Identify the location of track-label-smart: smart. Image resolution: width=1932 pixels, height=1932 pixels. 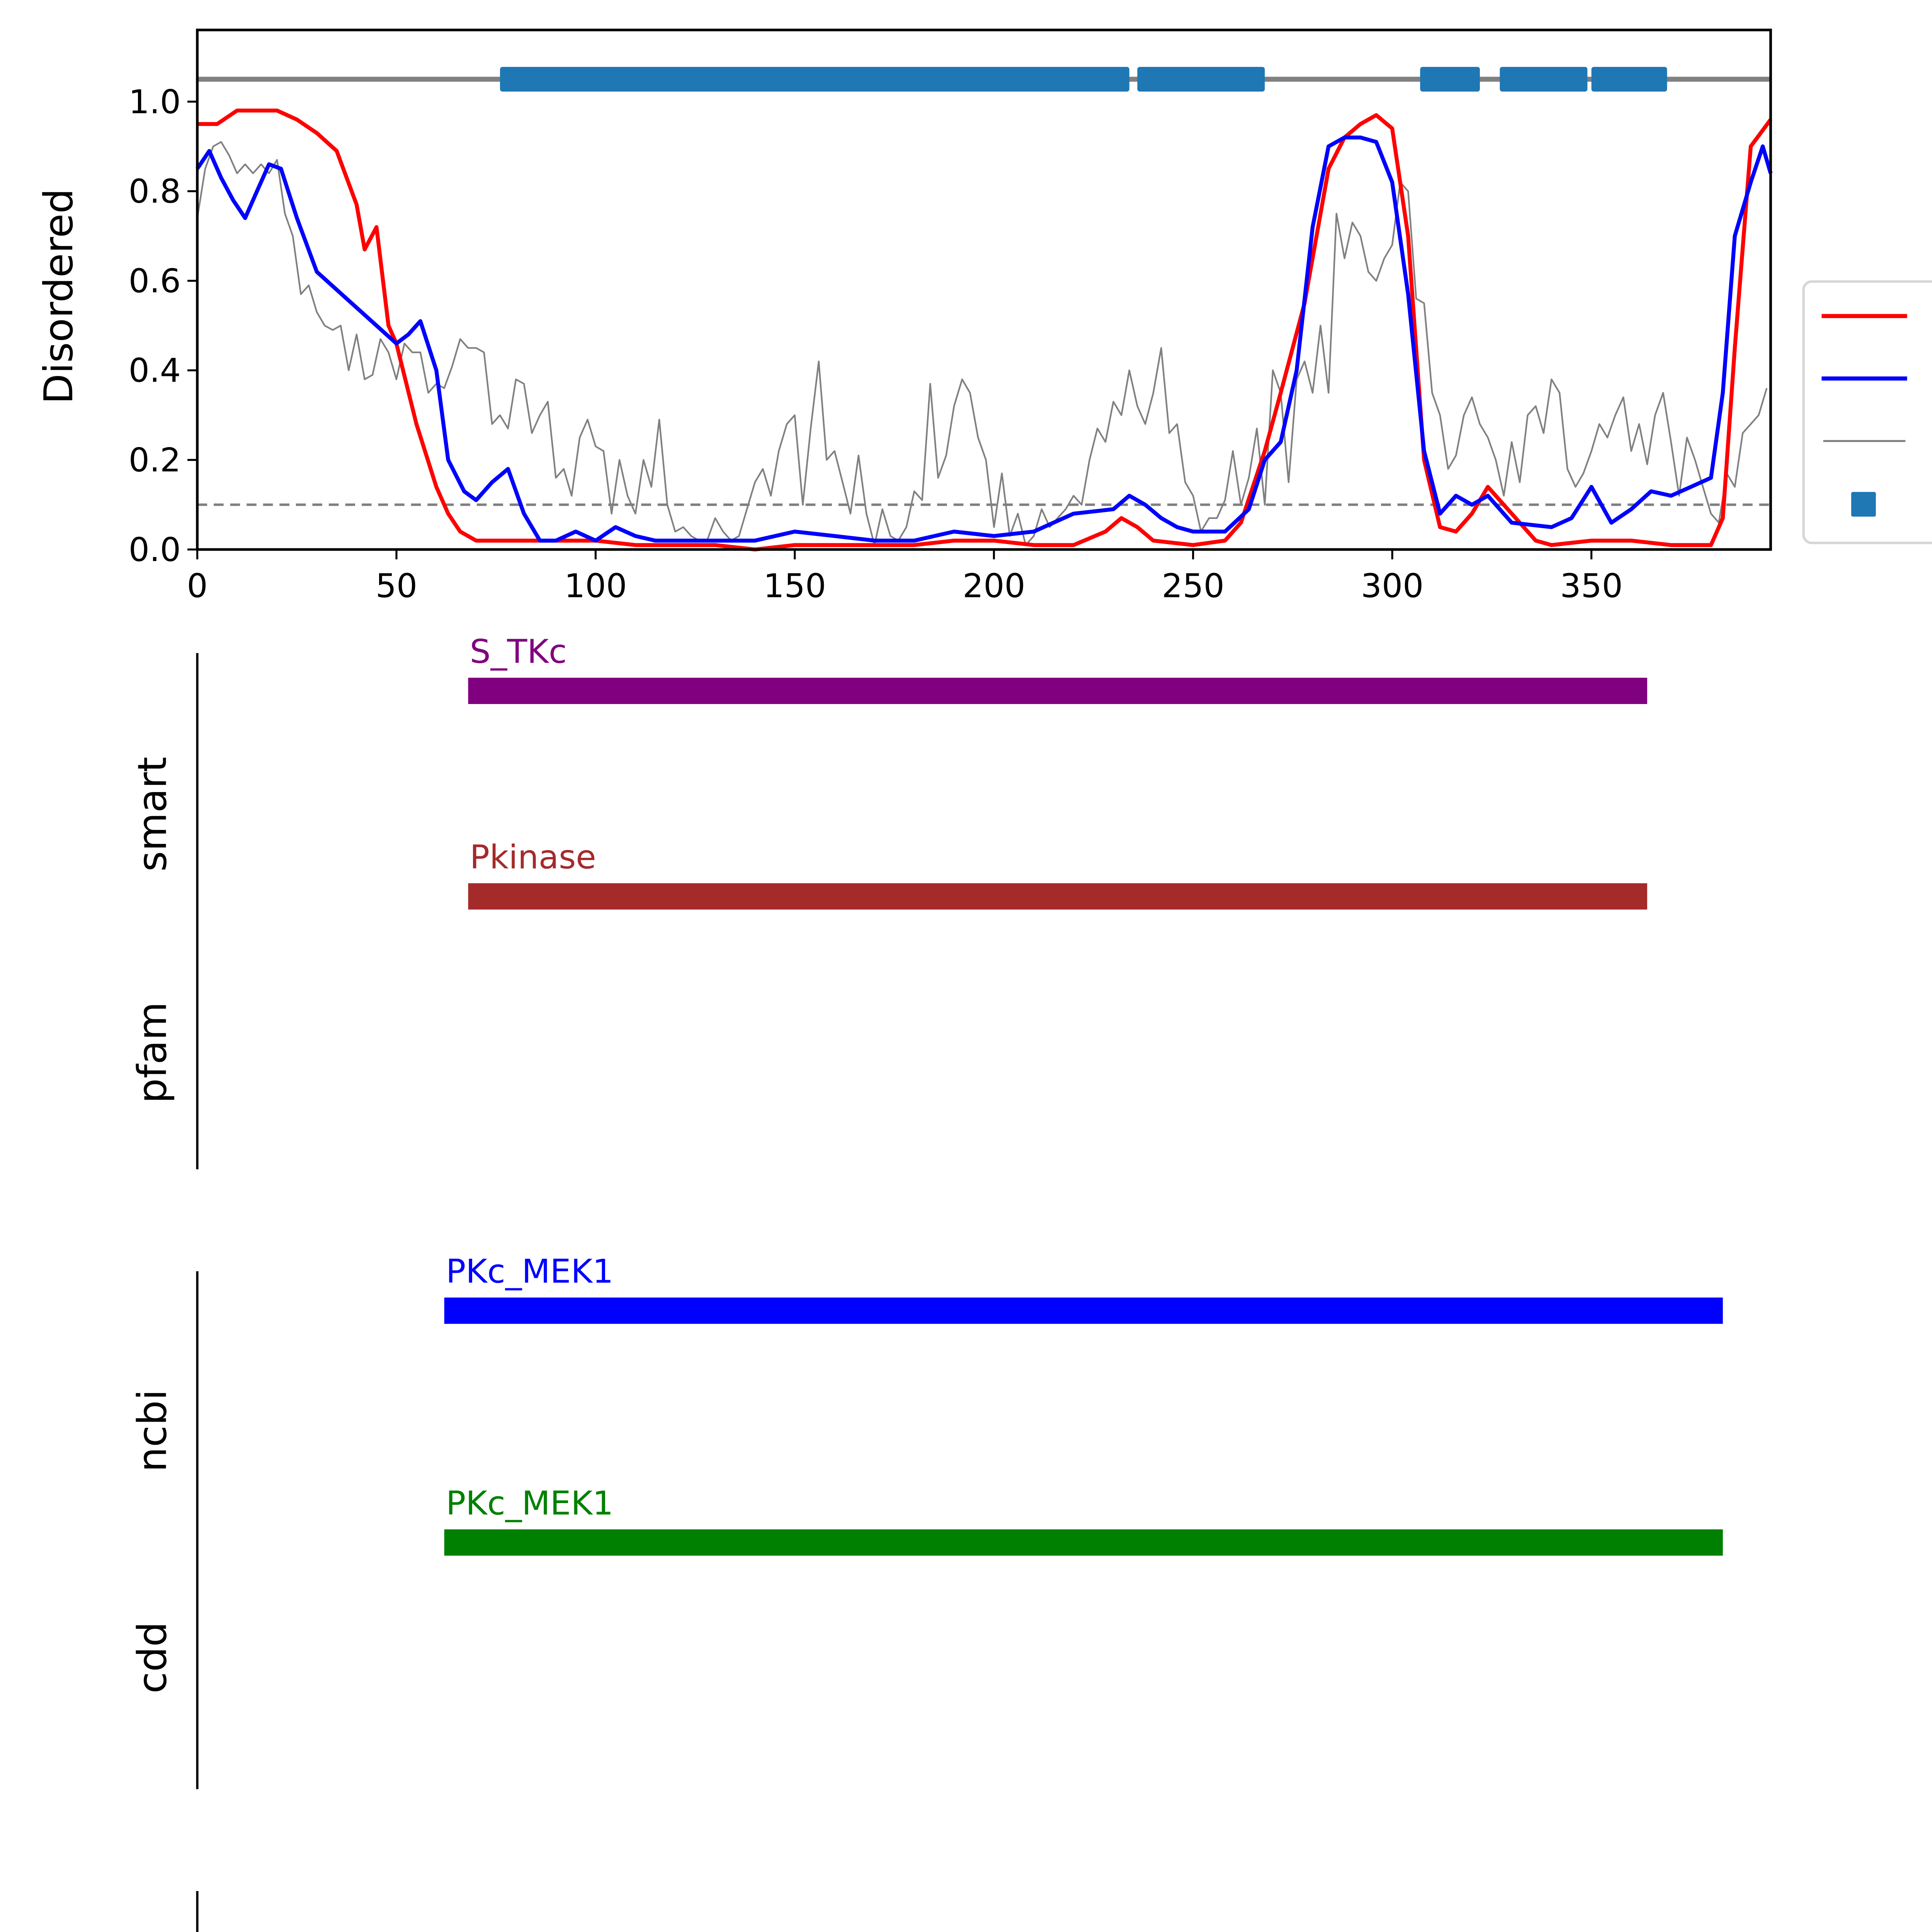
(153, 814).